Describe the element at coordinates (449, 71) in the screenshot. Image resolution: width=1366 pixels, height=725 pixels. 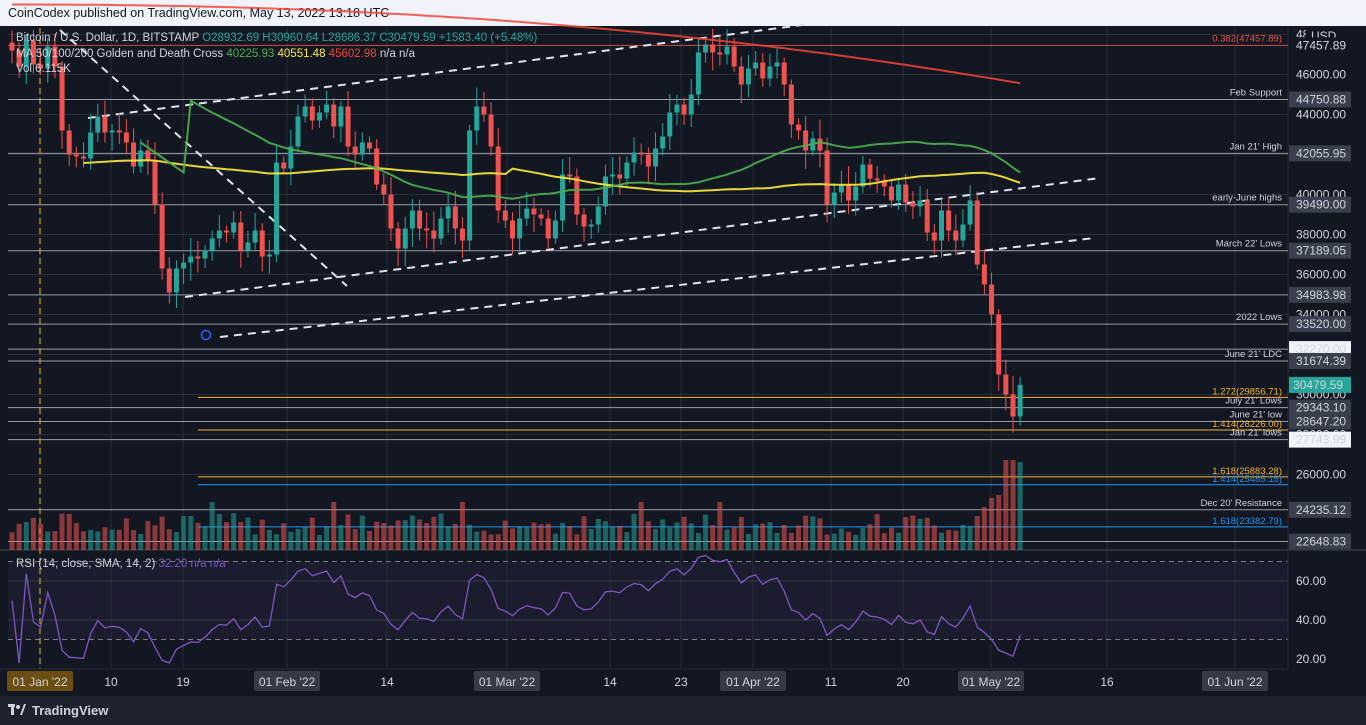
I see `trendline` at that location.